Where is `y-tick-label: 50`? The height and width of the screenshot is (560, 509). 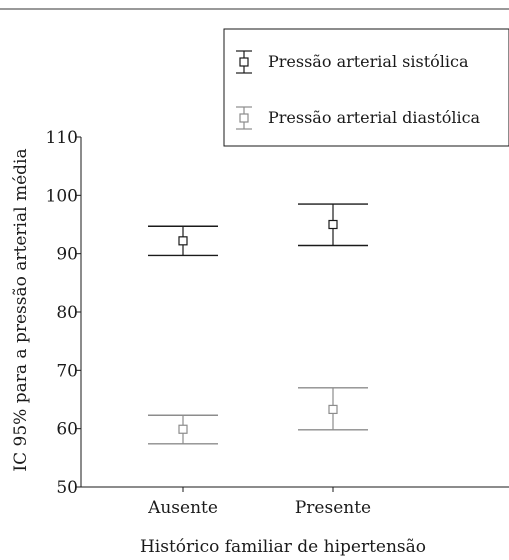
y-tick-label: 50 is located at coordinates (67, 488).